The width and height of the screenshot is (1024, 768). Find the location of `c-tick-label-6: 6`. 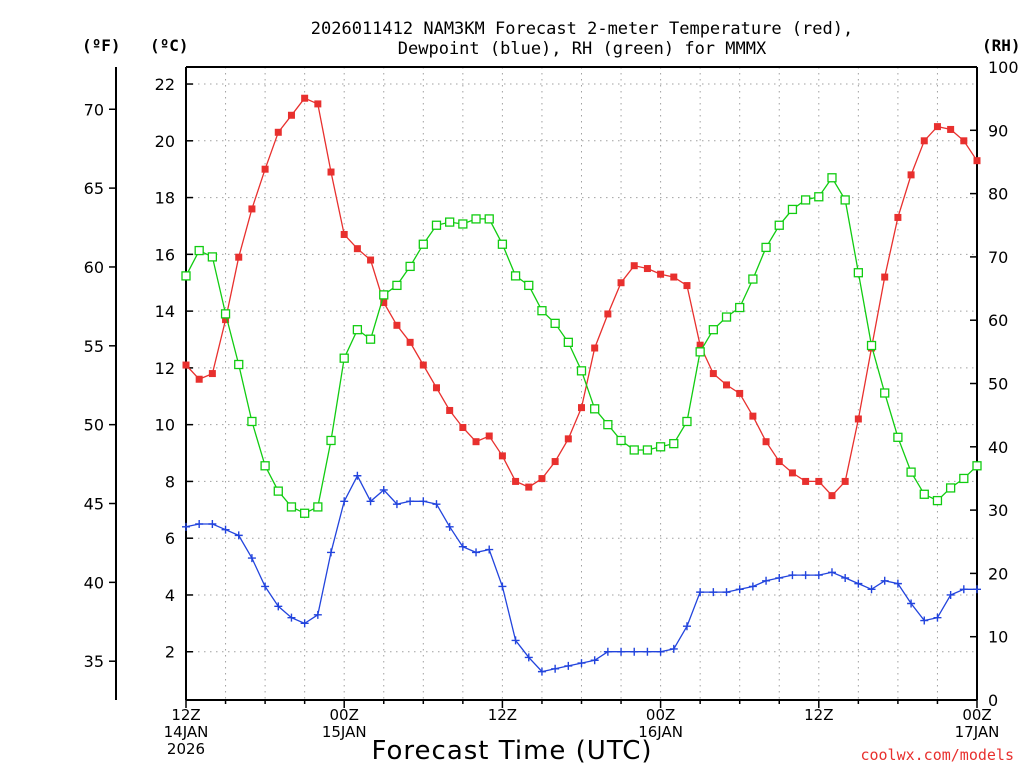

c-tick-label-6: 6 is located at coordinates (170, 538).